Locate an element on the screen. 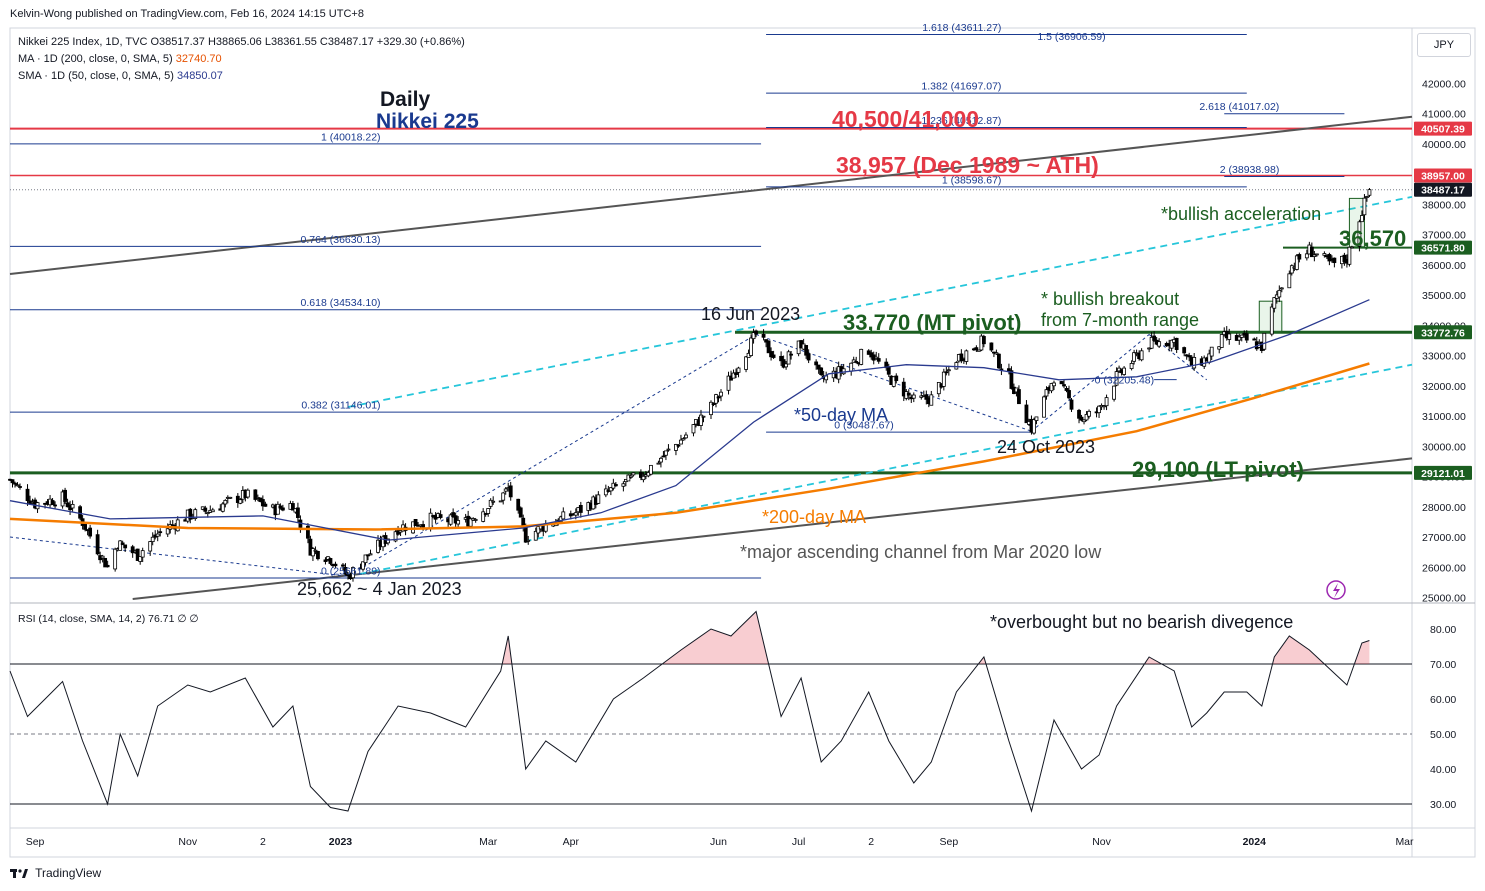 The width and height of the screenshot is (1485, 891). ma200-legend-label: MA · 1D (200, close, 0, SMA, 5) is located at coordinates (95, 59).